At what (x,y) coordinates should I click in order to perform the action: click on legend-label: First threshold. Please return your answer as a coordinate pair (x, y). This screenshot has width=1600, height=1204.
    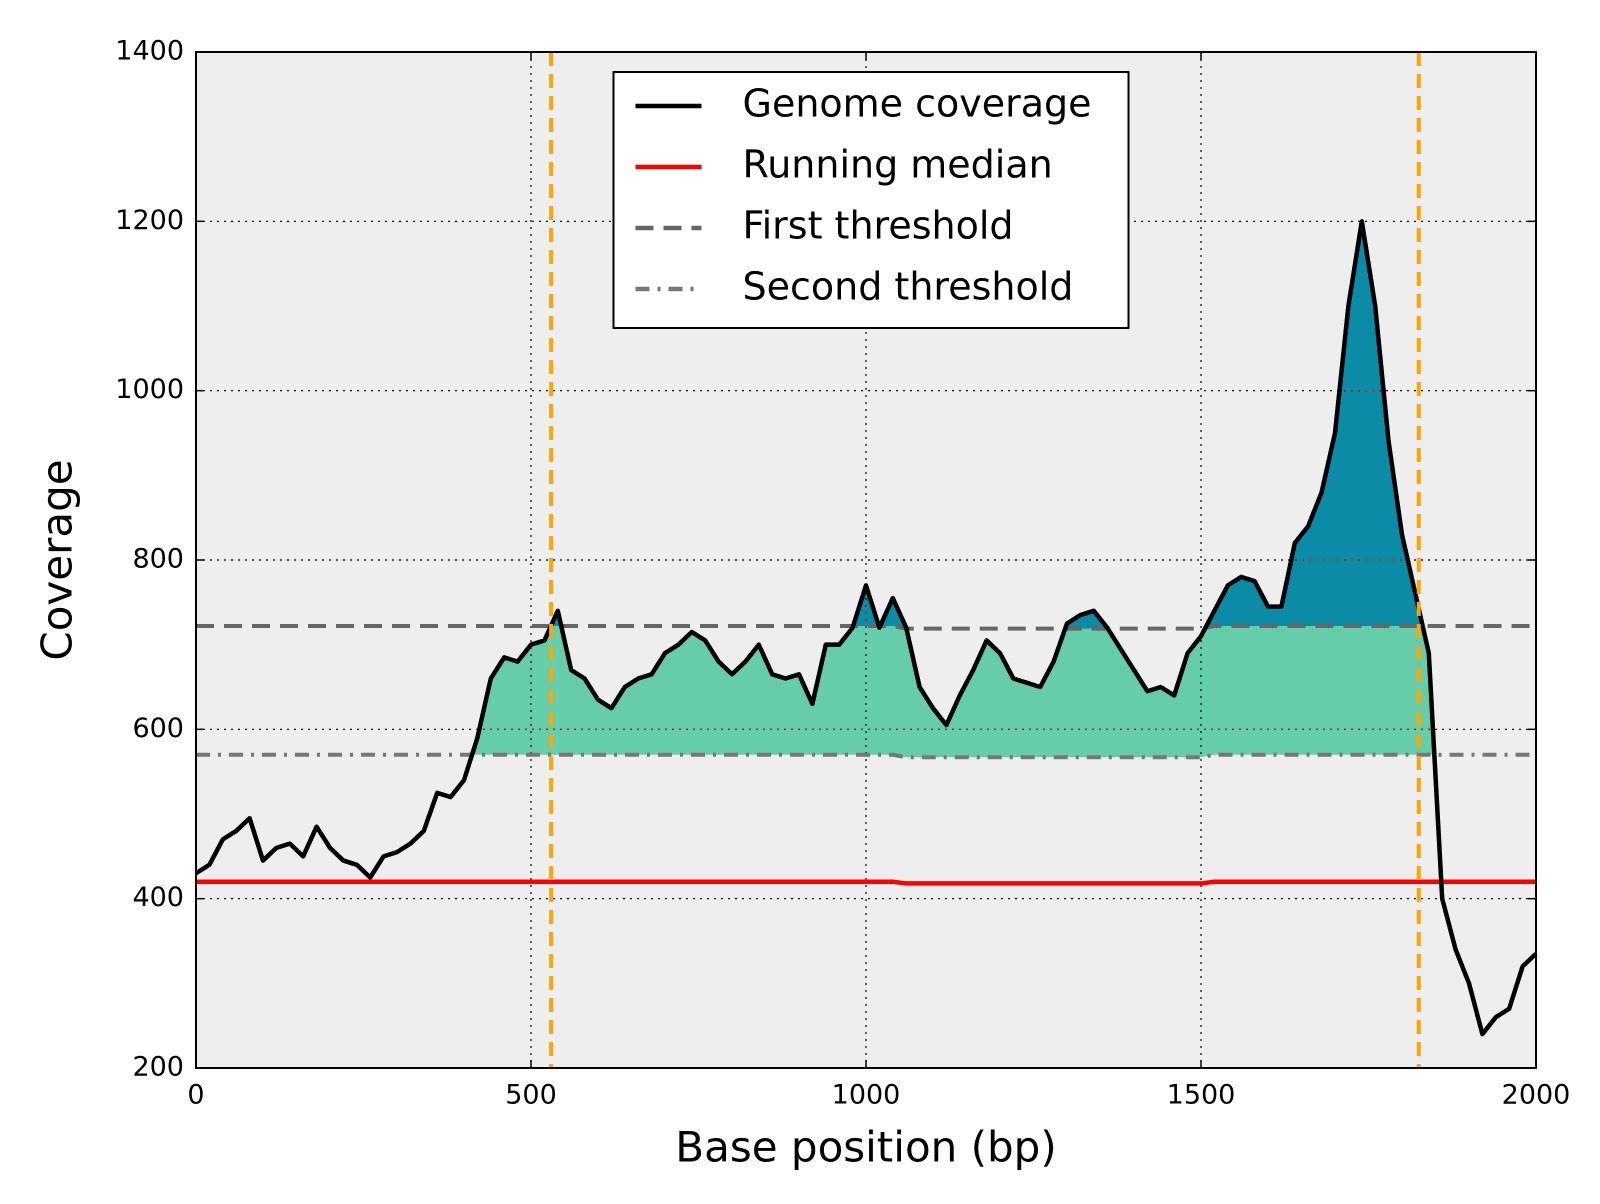
    Looking at the image, I should click on (878, 226).